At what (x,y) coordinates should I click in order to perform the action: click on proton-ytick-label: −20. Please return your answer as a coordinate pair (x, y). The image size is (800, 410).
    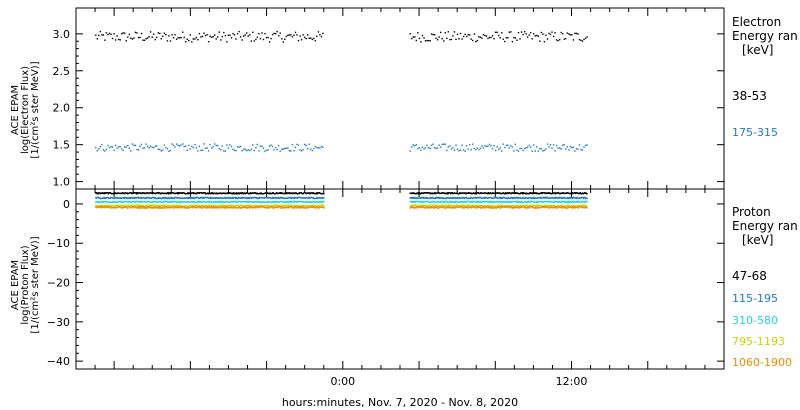
    Looking at the image, I should click on (58, 283).